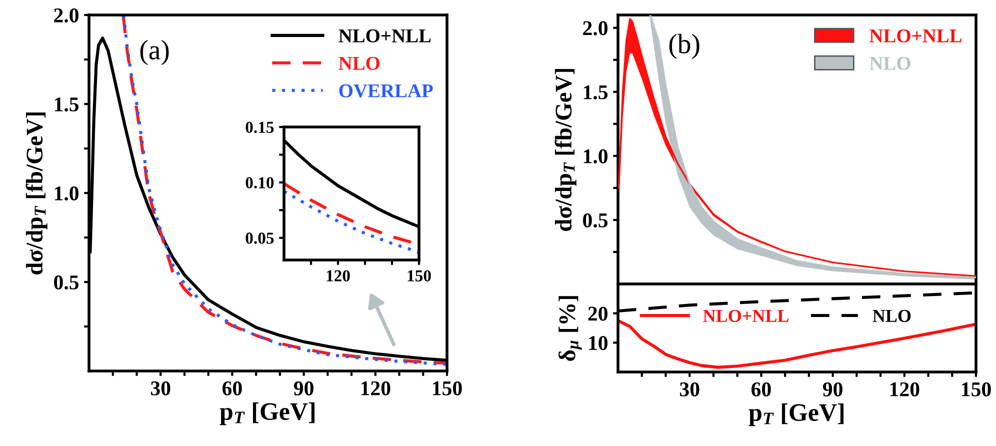 The width and height of the screenshot is (996, 446). I want to click on y-axis-title: δ$_{μ}$ [%], so click(570, 328).